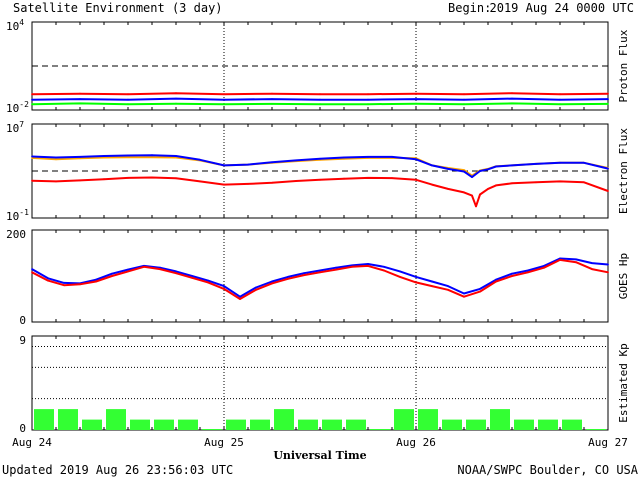 This screenshot has height=480, width=640. Describe the element at coordinates (623, 171) in the screenshot. I see `y-axis-title: Electron Flux` at that location.